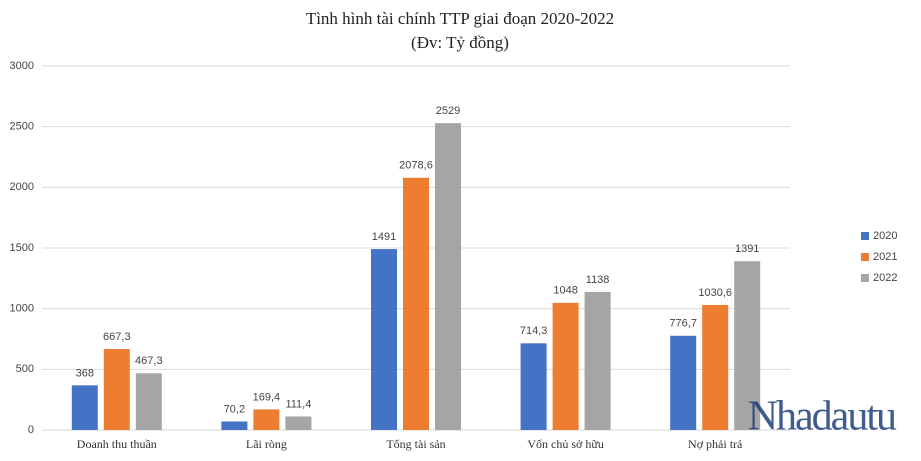  What do you see at coordinates (415, 444) in the screenshot?
I see `x-tick-label: Tổng tài sản` at bounding box center [415, 444].